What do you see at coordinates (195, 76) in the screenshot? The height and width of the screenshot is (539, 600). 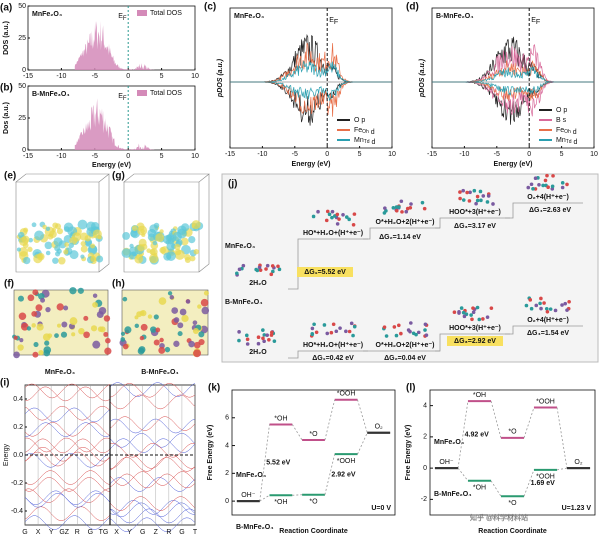 I see `x-tick-label: 10` at bounding box center [195, 76].